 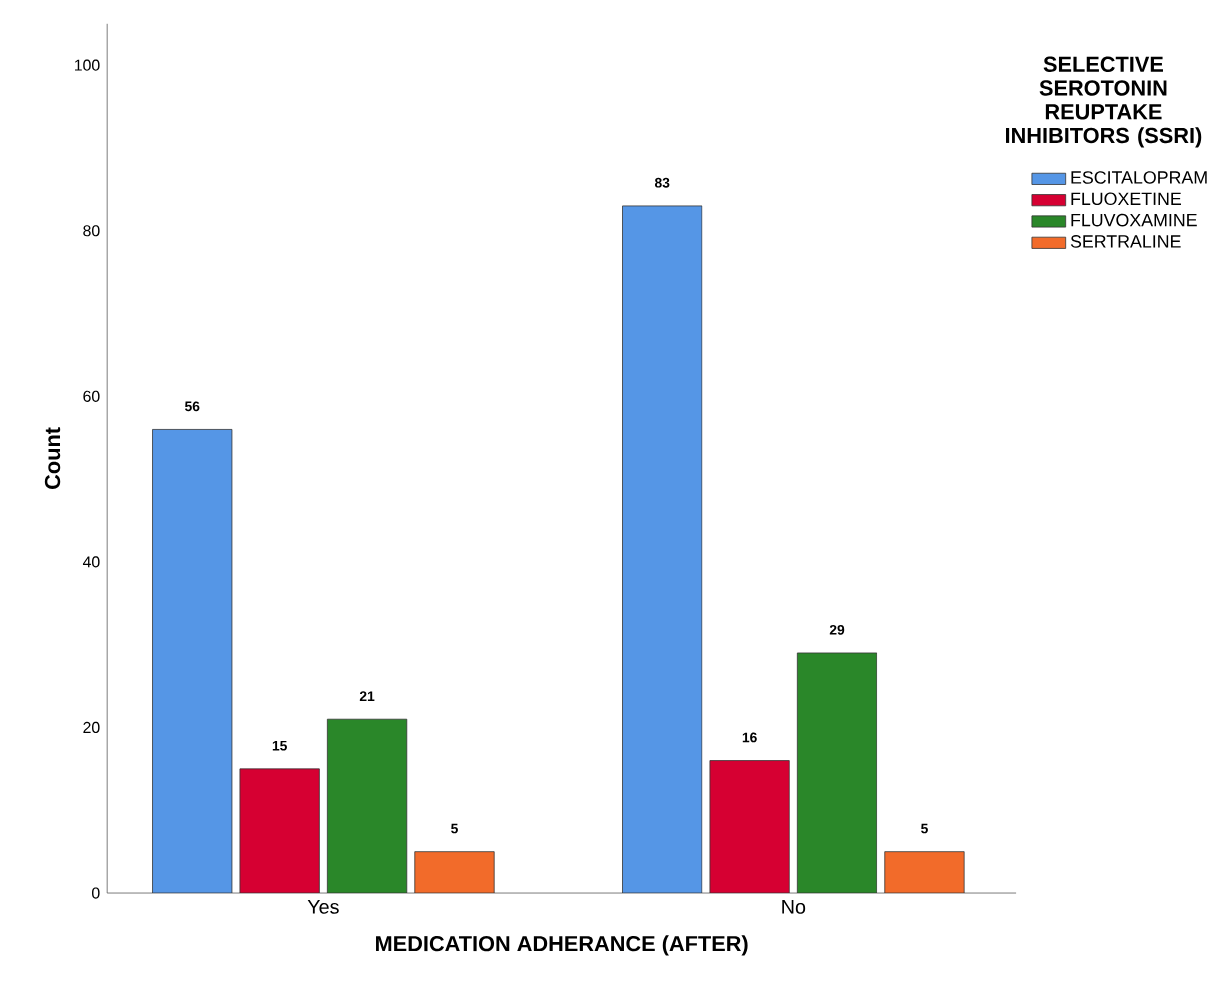 I want to click on x-axis-title: MEDICATION ADHERANCE (AFTER), so click(x=562, y=945).